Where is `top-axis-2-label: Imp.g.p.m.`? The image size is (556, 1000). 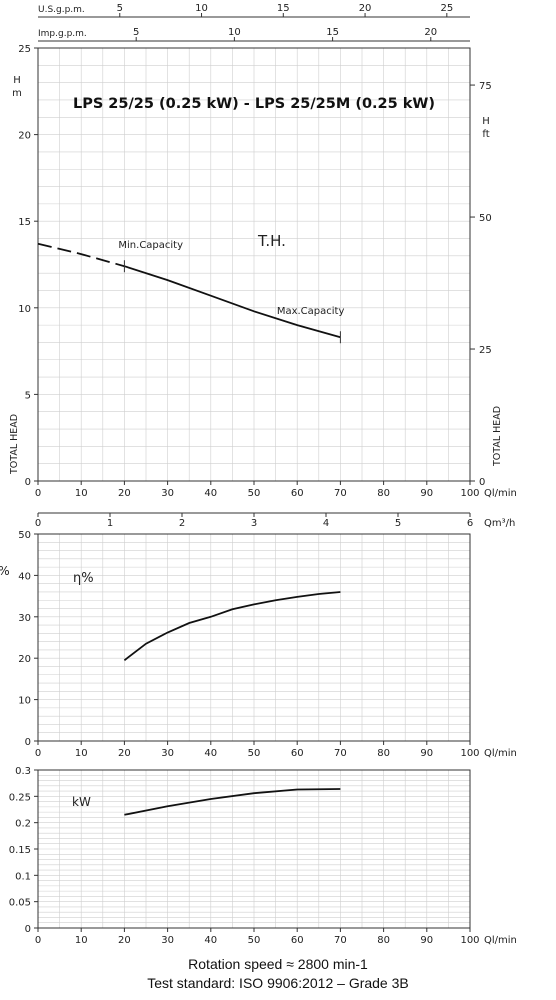
top-axis-2-label: Imp.g.p.m. is located at coordinates (62, 34).